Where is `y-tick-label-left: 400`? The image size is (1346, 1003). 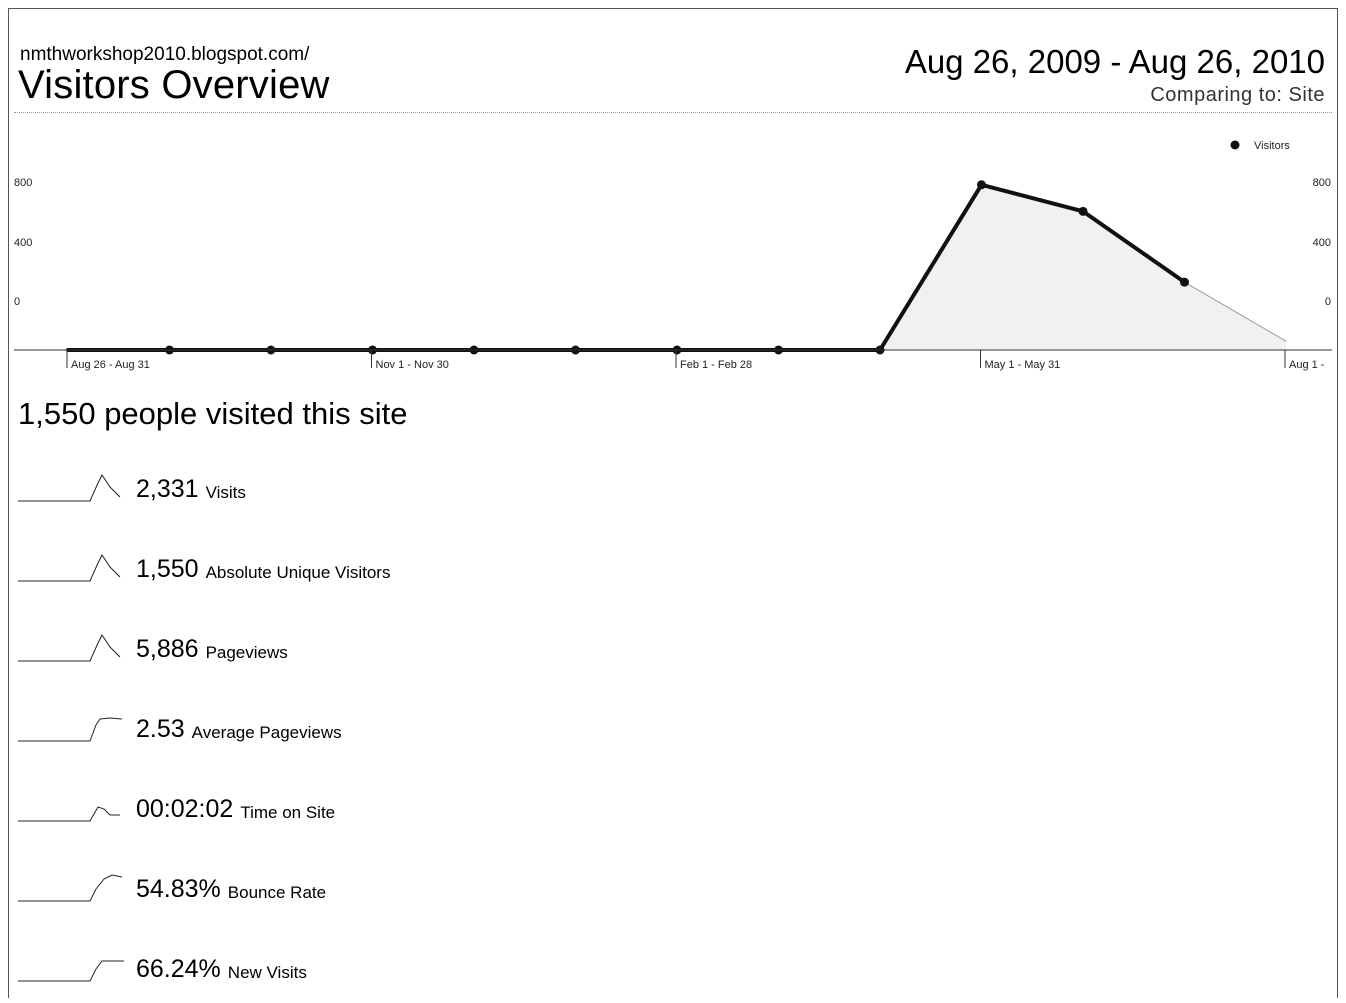 y-tick-label-left: 400 is located at coordinates (23, 243).